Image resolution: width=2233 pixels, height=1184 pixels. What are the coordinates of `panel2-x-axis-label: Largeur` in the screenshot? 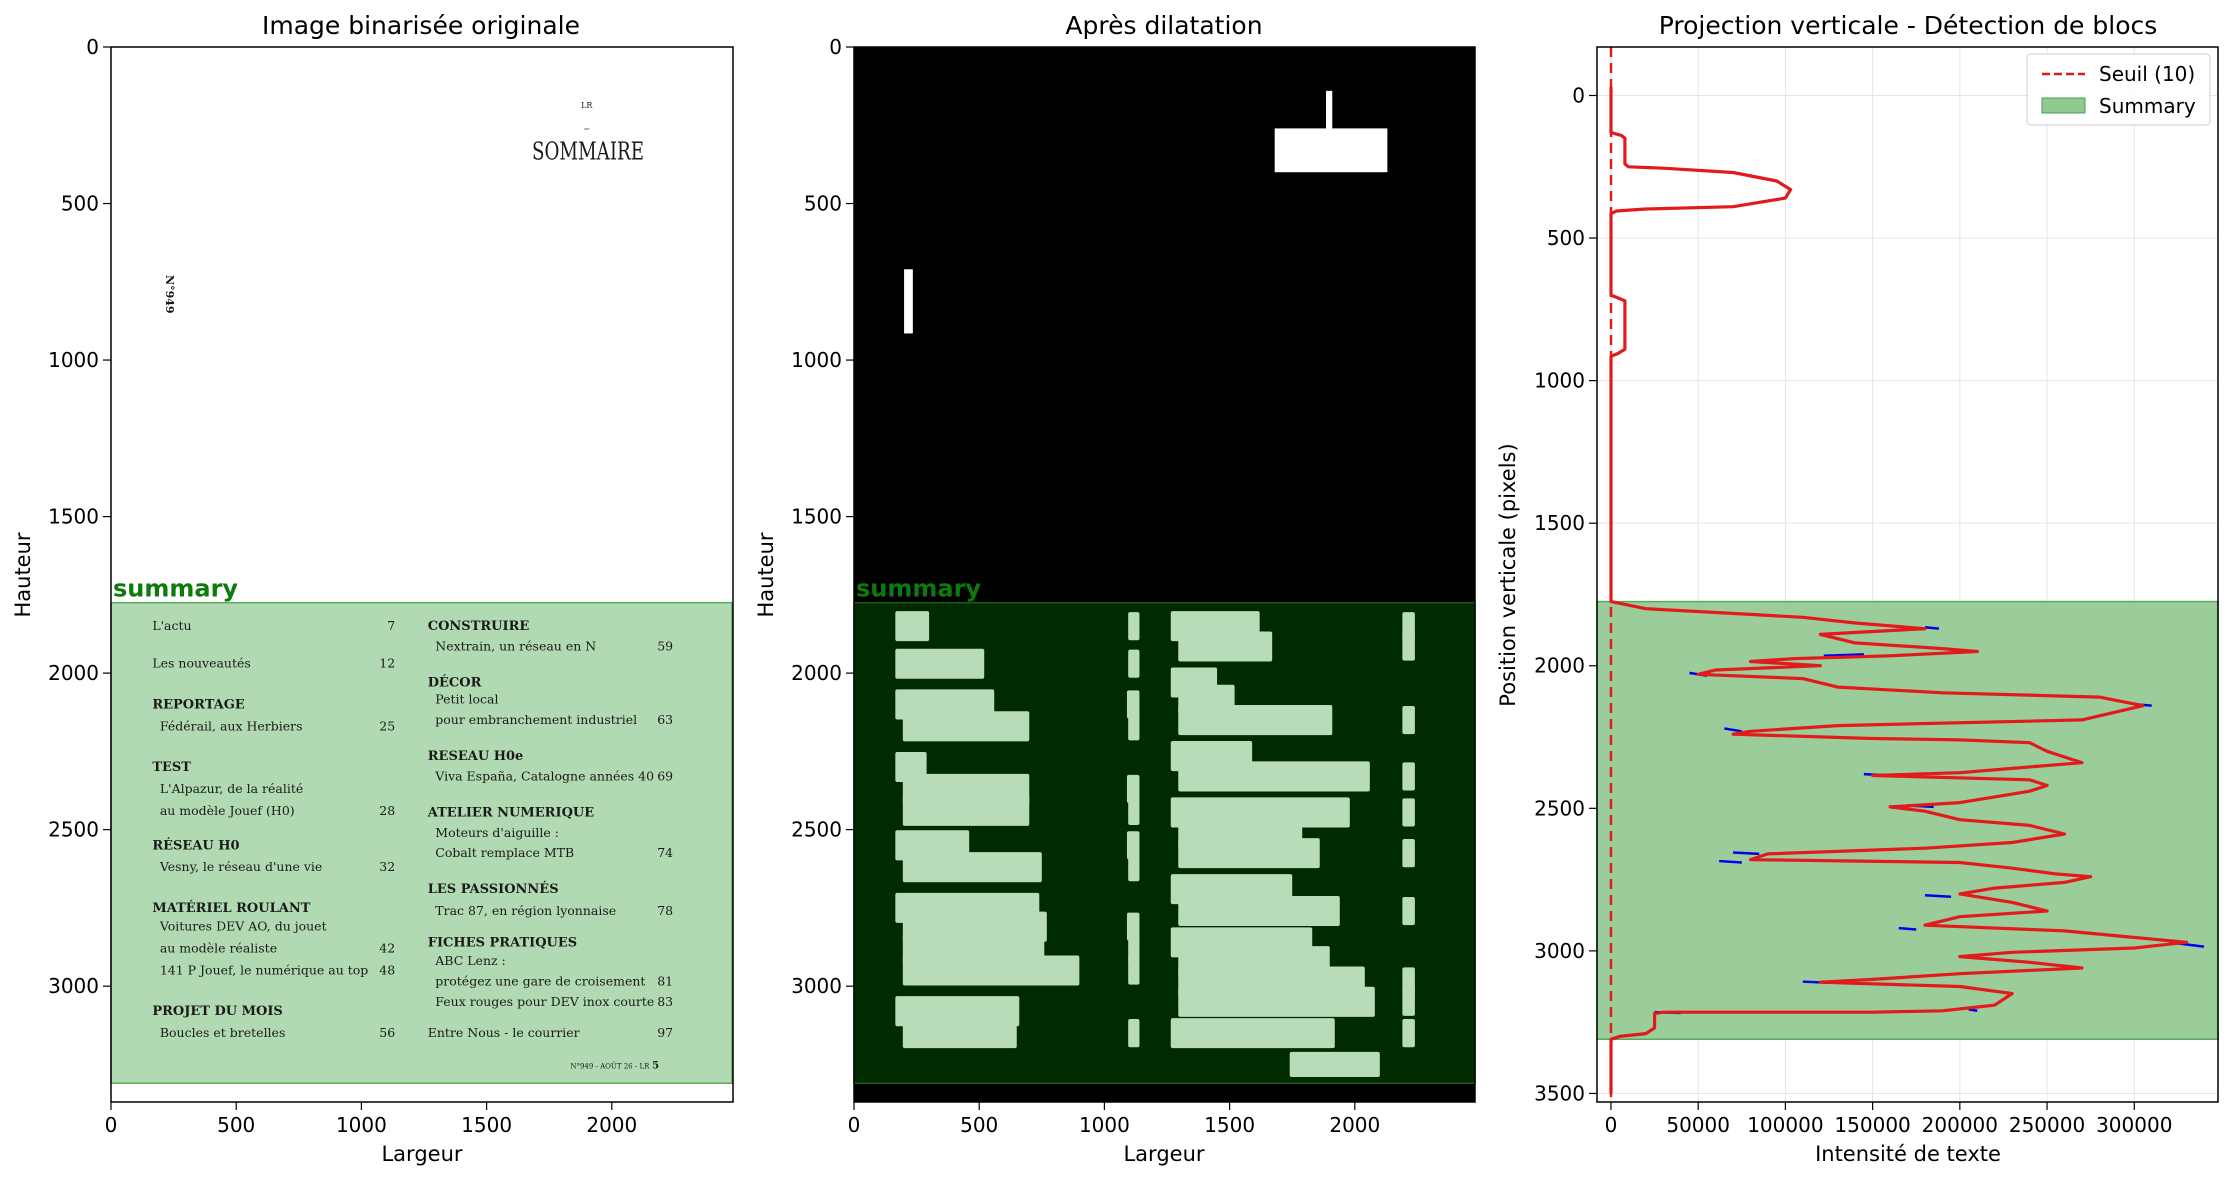 It's located at (1163, 1154).